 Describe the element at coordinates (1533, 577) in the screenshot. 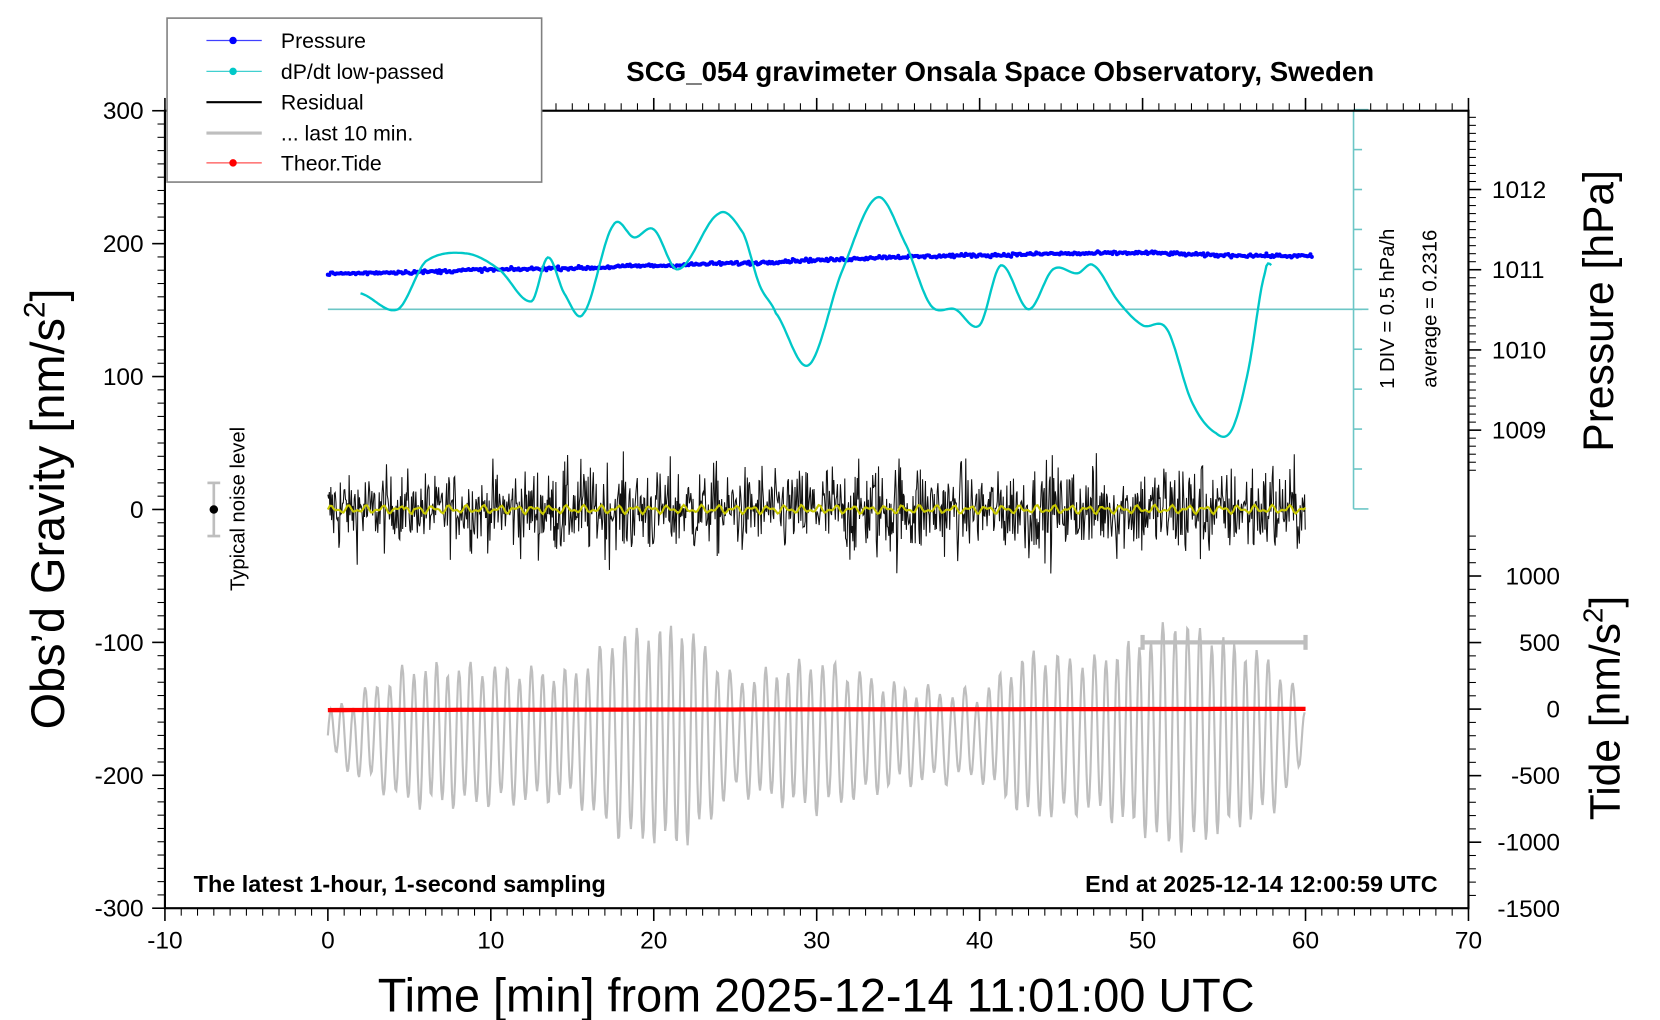

I see `y-tide-tick-label: 1000` at that location.